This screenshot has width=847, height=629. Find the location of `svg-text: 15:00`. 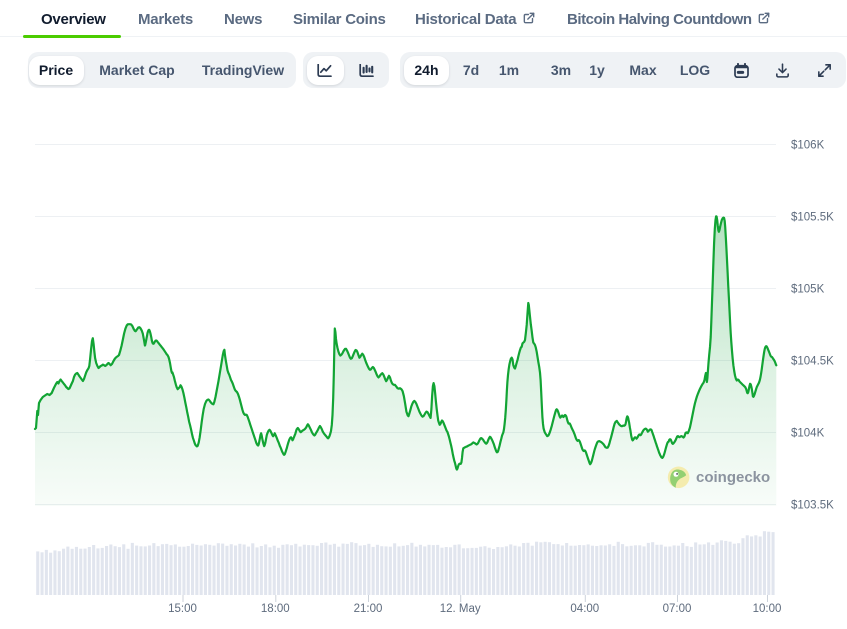

svg-text: 15:00 is located at coordinates (182, 609).